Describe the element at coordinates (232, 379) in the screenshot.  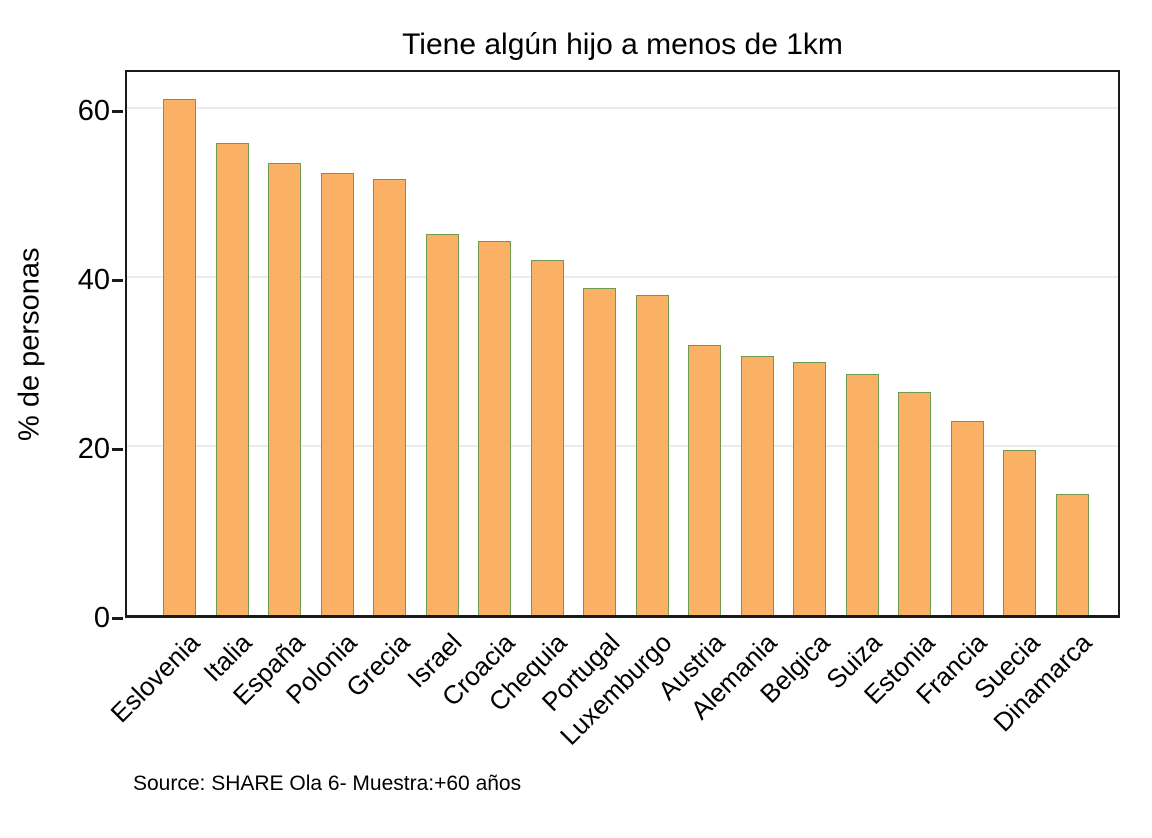
I see `bar-italia` at that location.